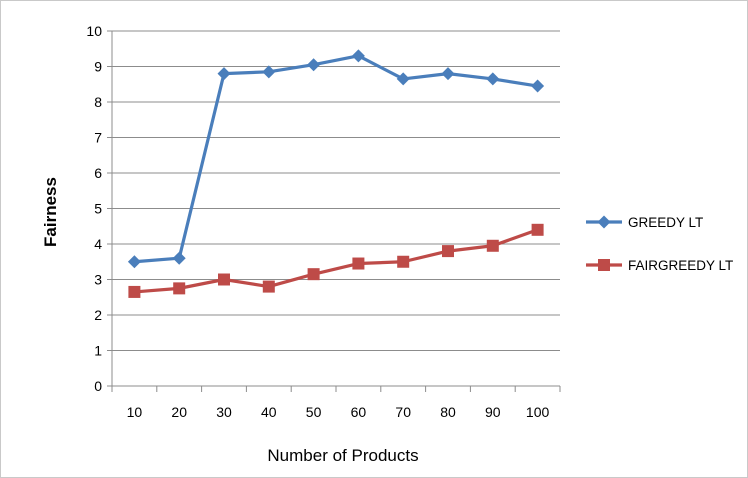 This screenshot has height=478, width=748. Describe the element at coordinates (98, 173) in the screenshot. I see `y-tick-label: 6` at that location.